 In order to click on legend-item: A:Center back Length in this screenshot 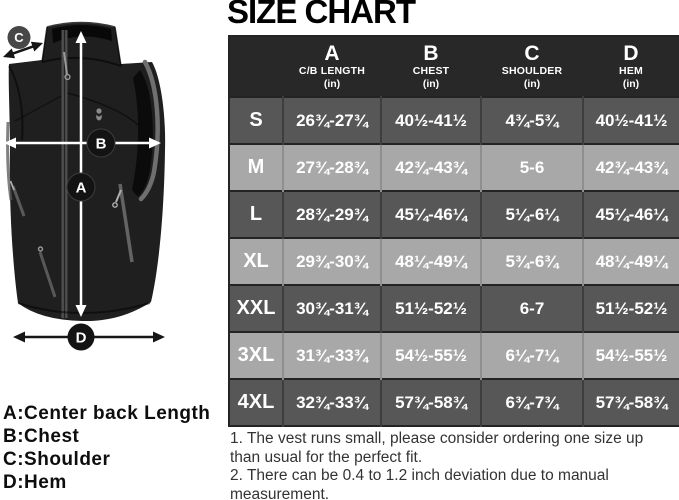, I will do `click(107, 413)`.